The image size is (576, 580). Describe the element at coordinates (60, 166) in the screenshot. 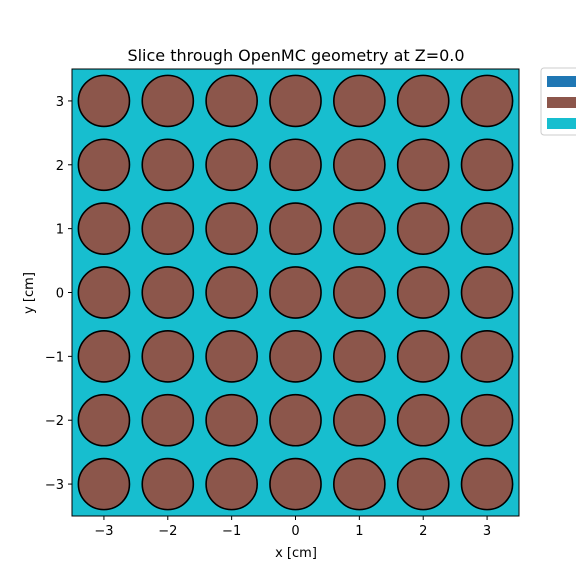

I see `y-tick-label: 2` at that location.